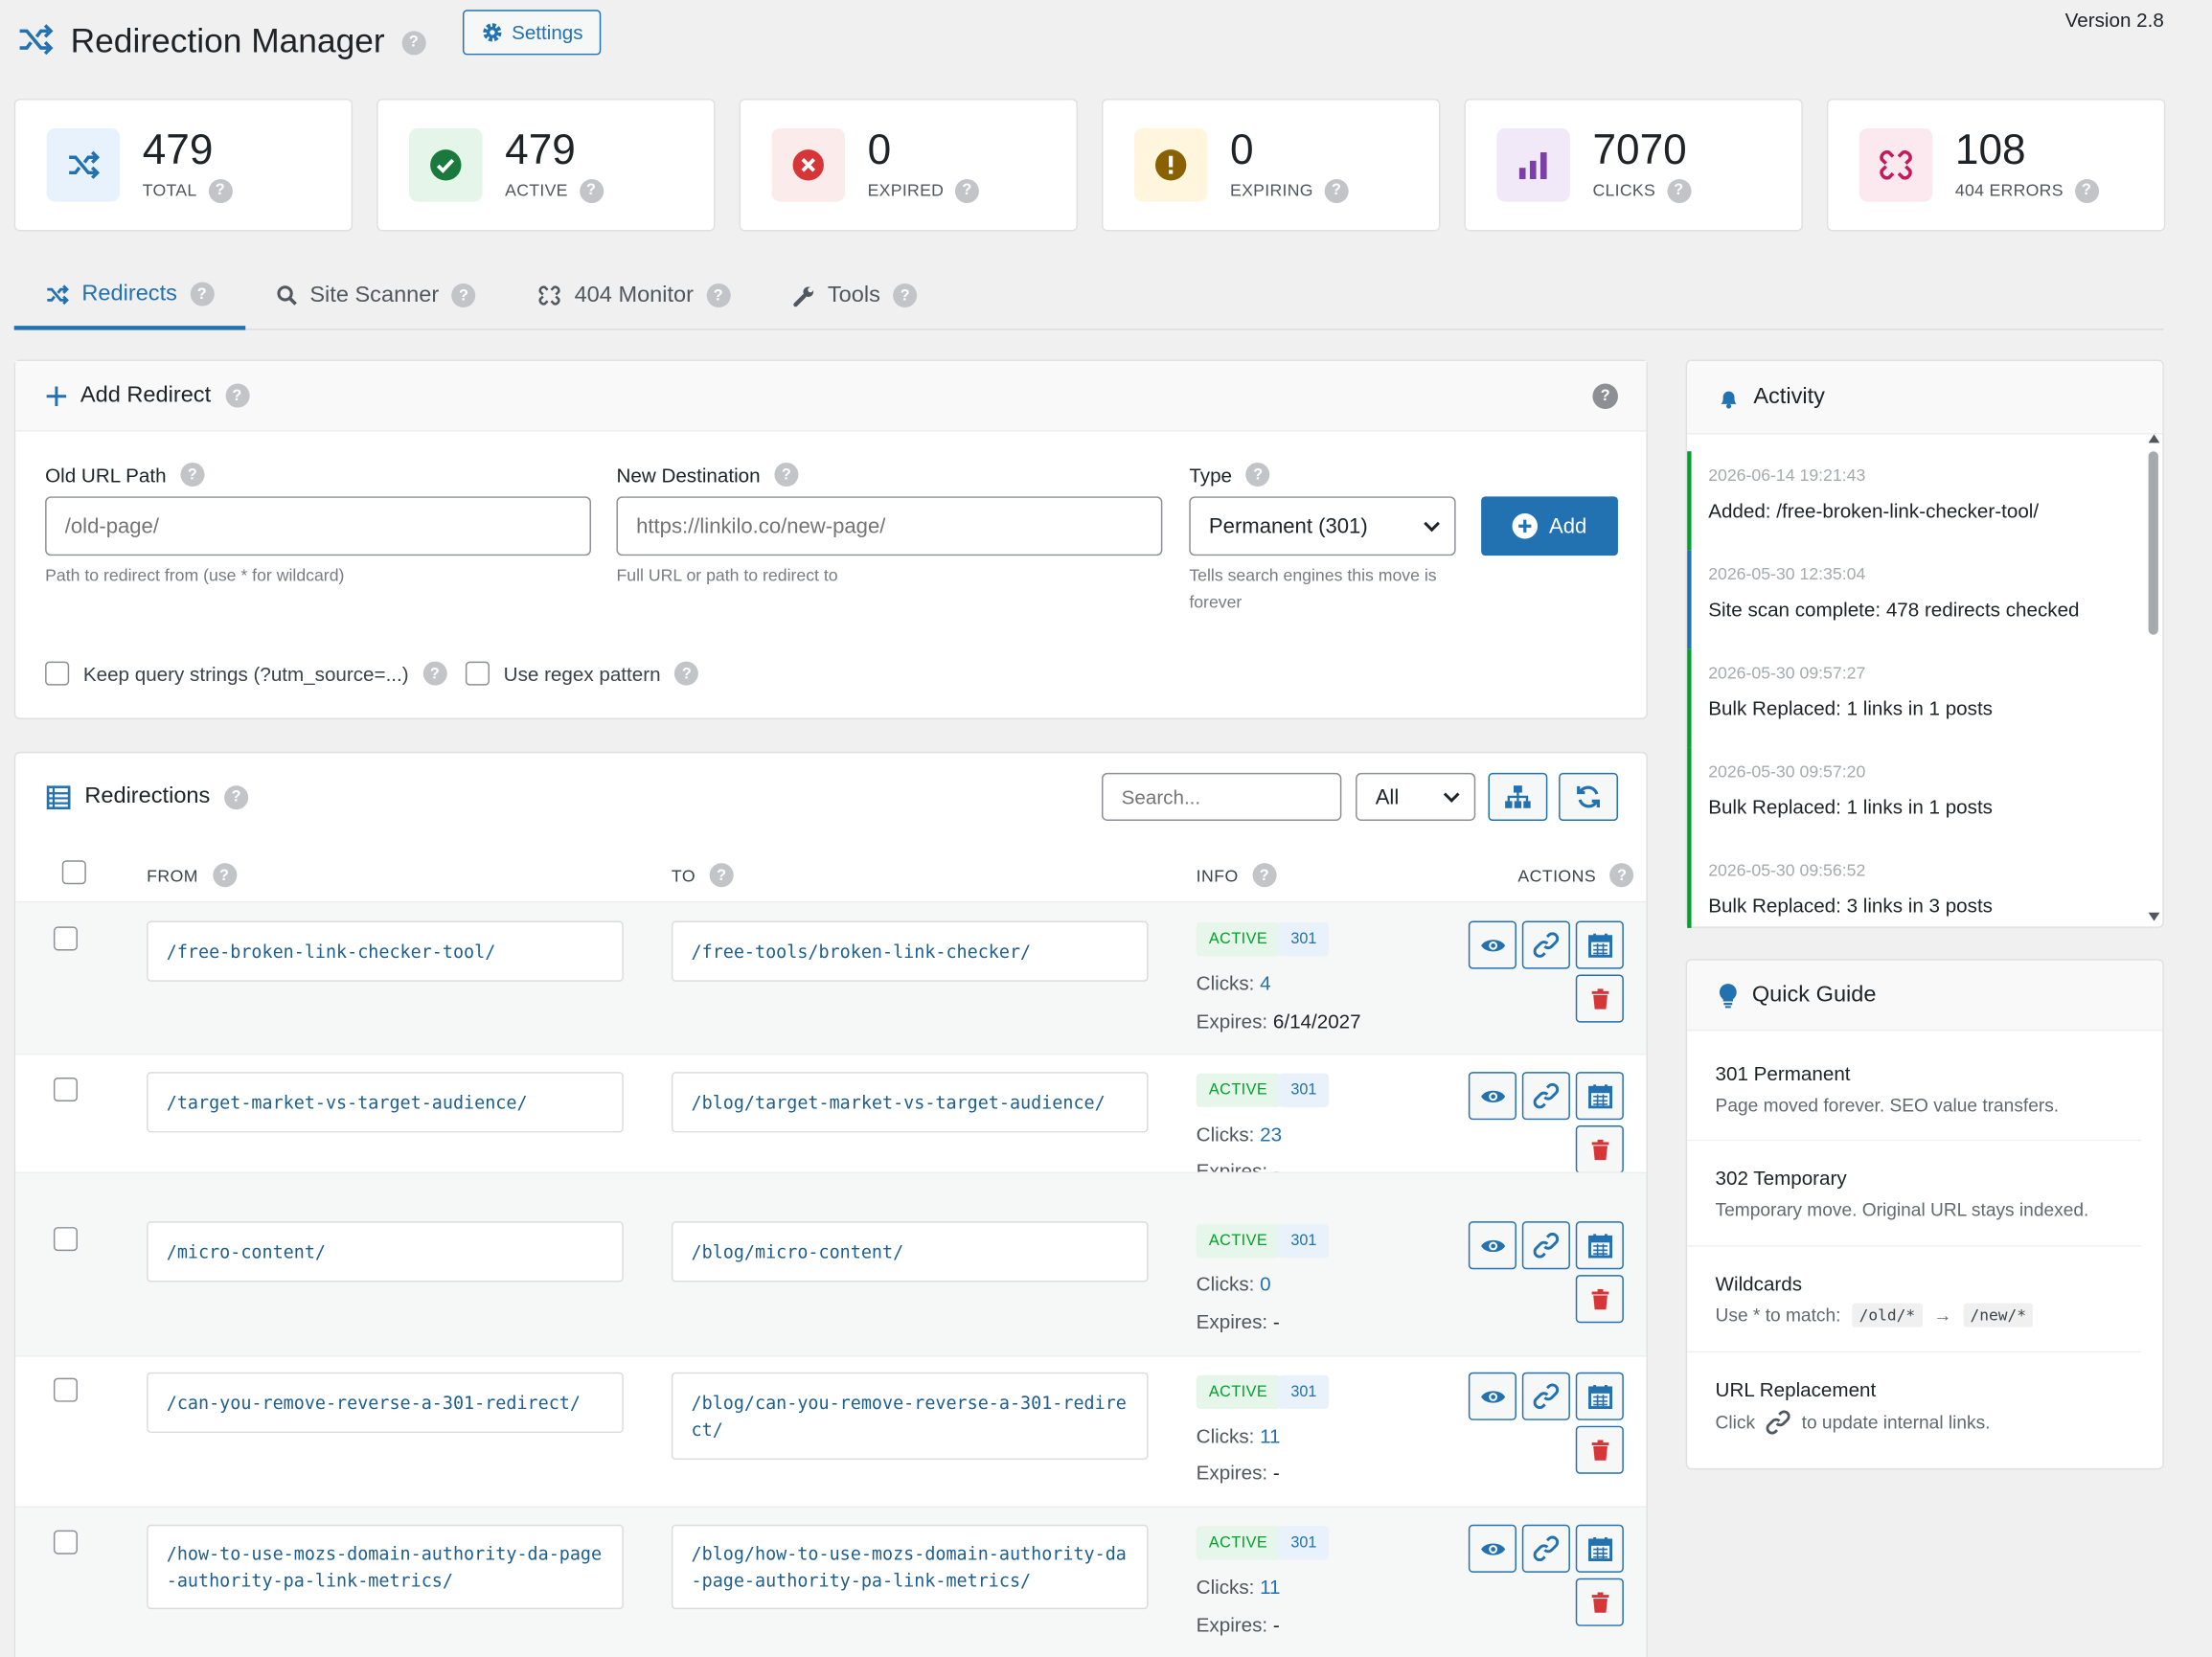 The height and width of the screenshot is (1657, 2212). I want to click on version-label: Version 2.8, so click(2114, 20).